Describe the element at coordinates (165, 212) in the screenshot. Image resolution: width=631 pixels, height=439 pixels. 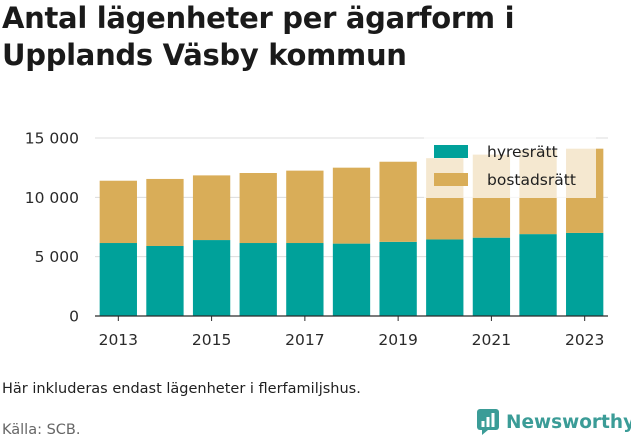
I see `bar-bostadsratt-2014` at that location.